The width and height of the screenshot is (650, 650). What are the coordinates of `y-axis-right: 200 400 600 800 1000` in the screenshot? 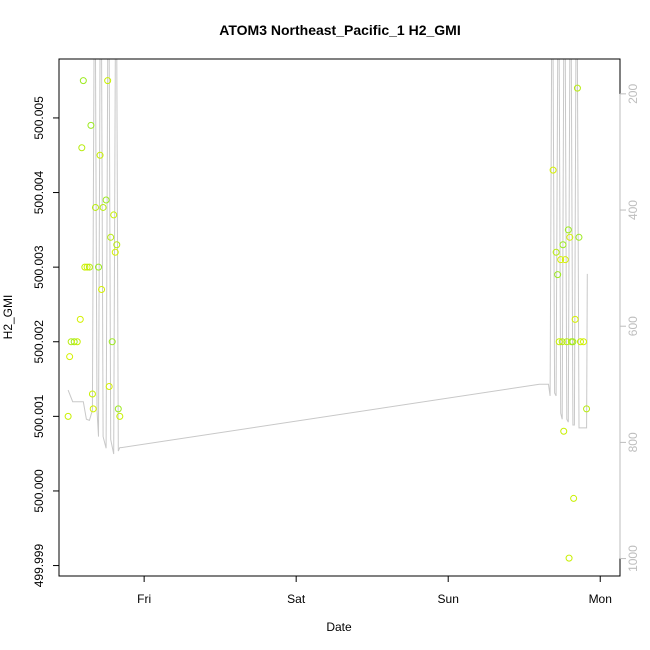 It's located at (629, 328).